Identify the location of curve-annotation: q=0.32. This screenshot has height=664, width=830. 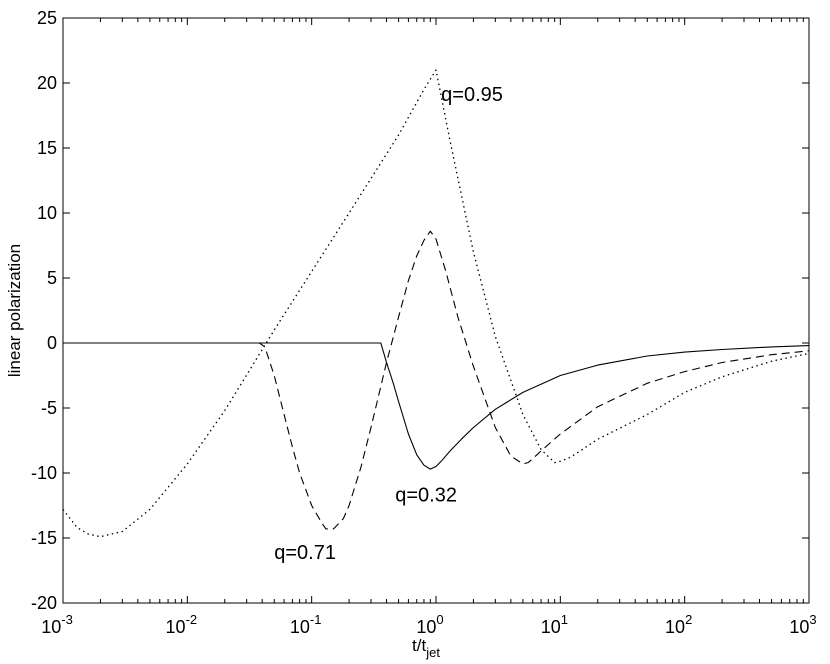
(426, 496).